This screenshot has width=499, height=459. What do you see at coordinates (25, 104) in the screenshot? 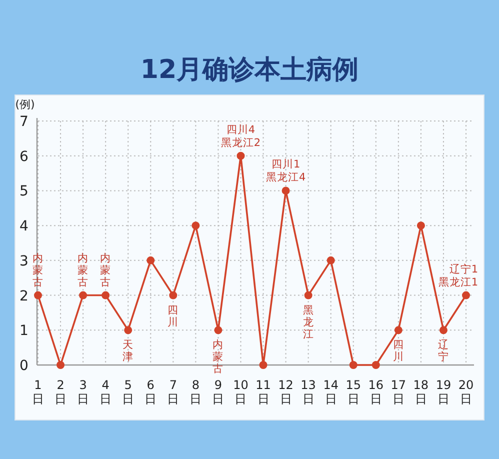
I see `y-axis-title: (例)` at bounding box center [25, 104].